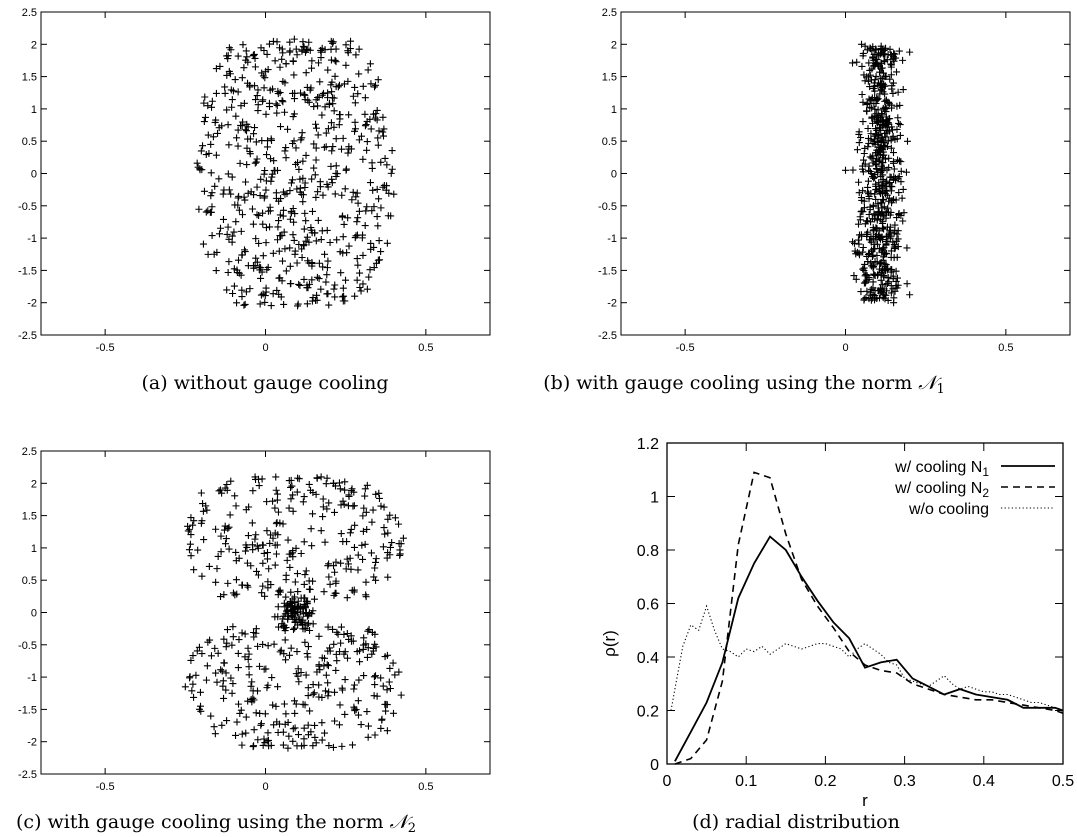  What do you see at coordinates (614, 175) in the screenshot?
I see `y-tick-label: 0` at bounding box center [614, 175].